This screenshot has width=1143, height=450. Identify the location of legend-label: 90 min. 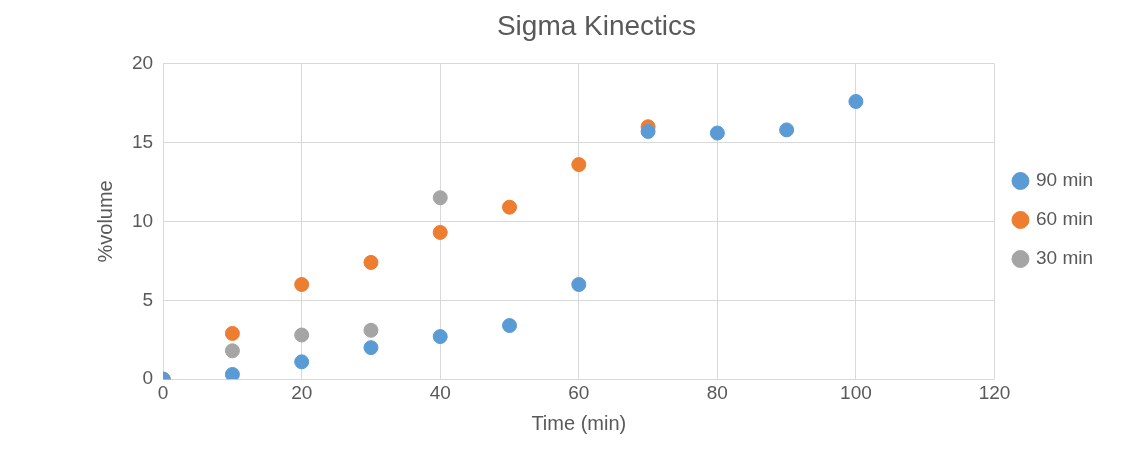
(1064, 180).